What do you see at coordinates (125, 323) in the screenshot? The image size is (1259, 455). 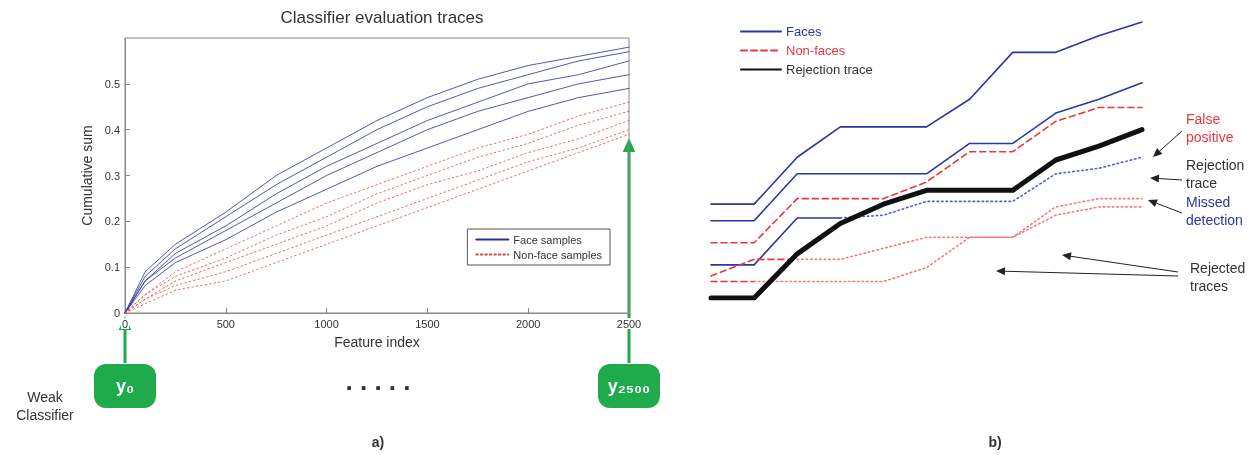 I see `x-tick-label: 0` at bounding box center [125, 323].